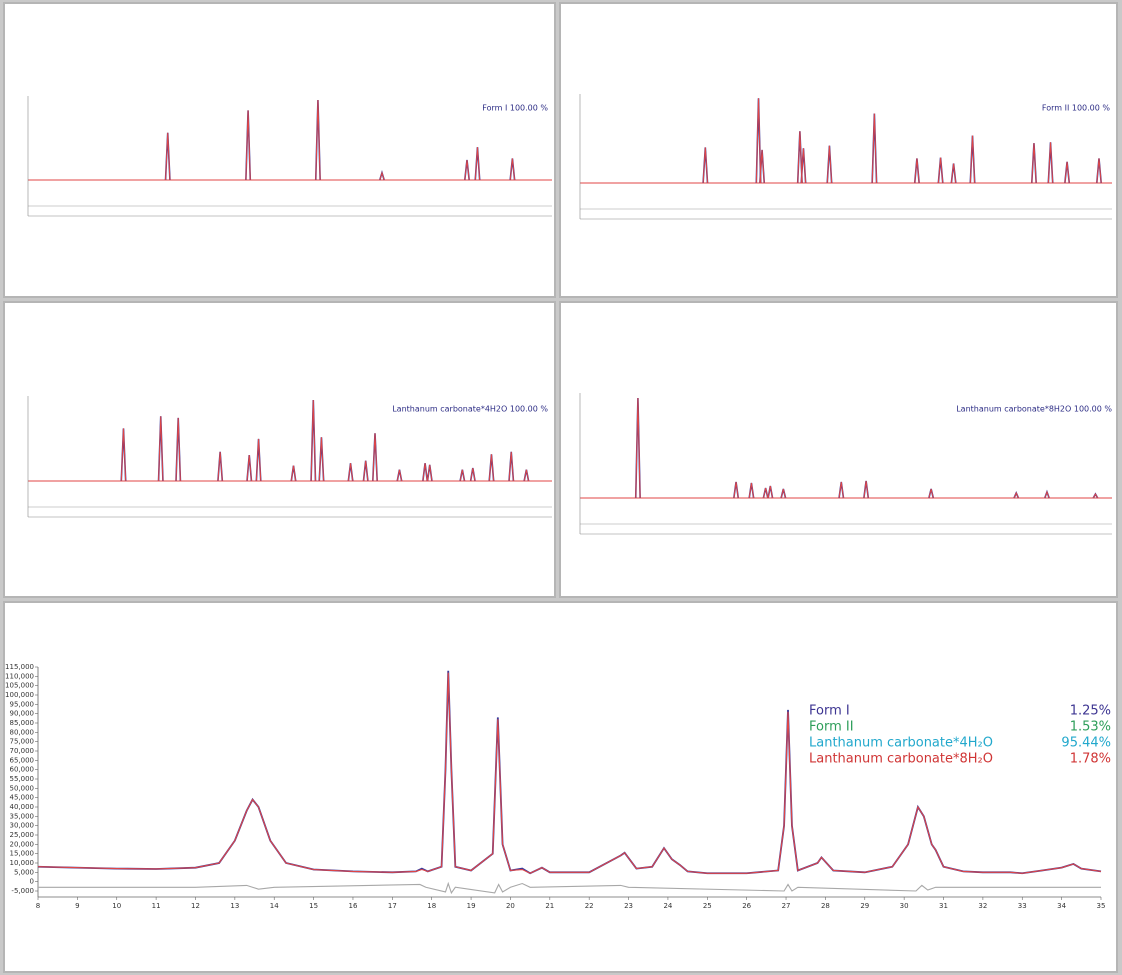  I want to click on y-tick-label: 40,000, so click(22, 807).